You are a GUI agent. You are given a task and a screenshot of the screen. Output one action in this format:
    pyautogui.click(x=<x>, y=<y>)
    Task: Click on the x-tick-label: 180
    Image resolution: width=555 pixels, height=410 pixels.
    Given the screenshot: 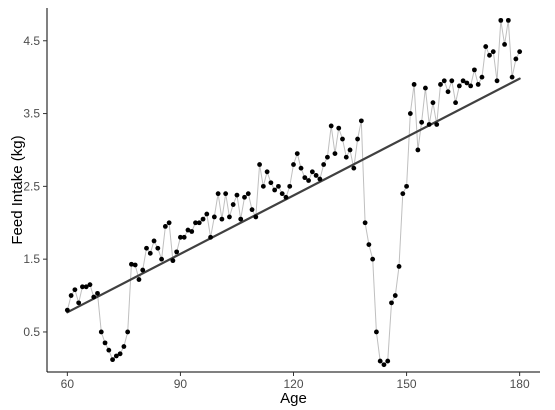 What is the action you would take?
    pyautogui.click(x=520, y=384)
    